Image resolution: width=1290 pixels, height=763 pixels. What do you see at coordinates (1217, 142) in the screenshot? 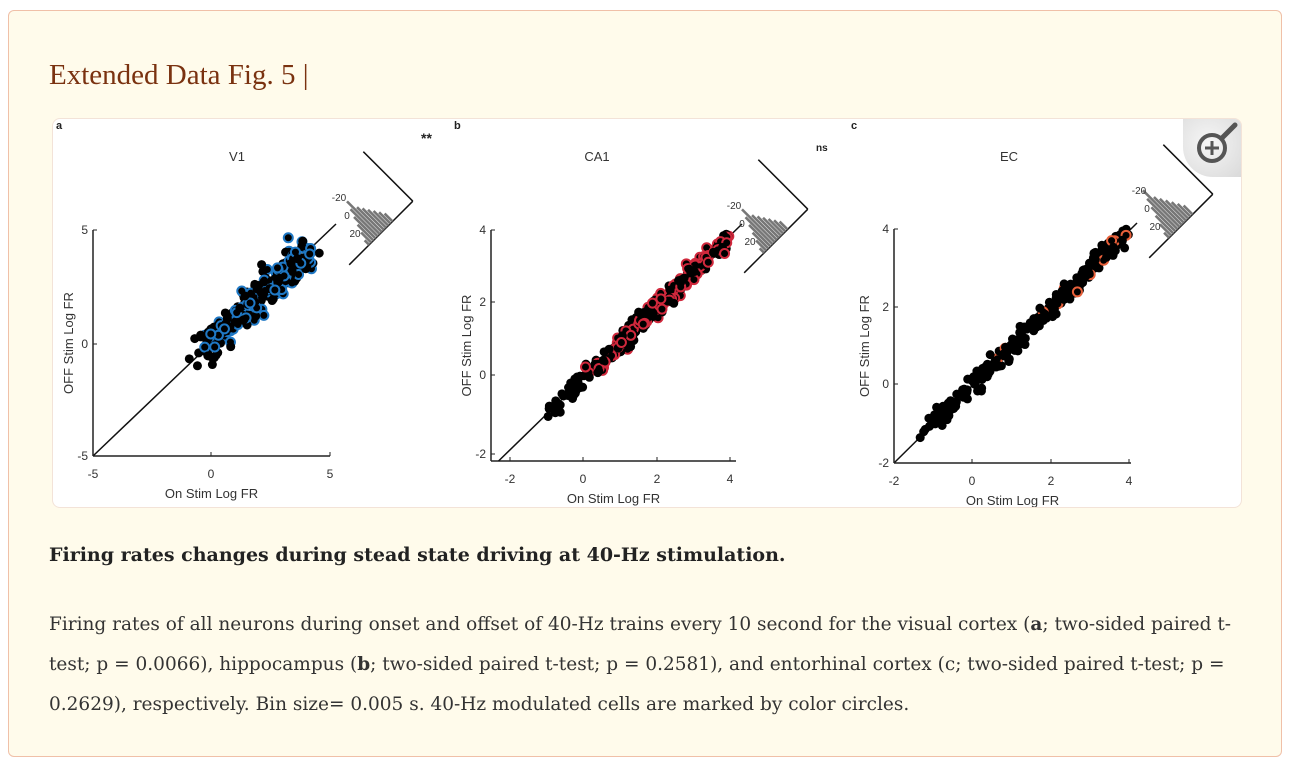
I see `zoom-in-icon` at bounding box center [1217, 142].